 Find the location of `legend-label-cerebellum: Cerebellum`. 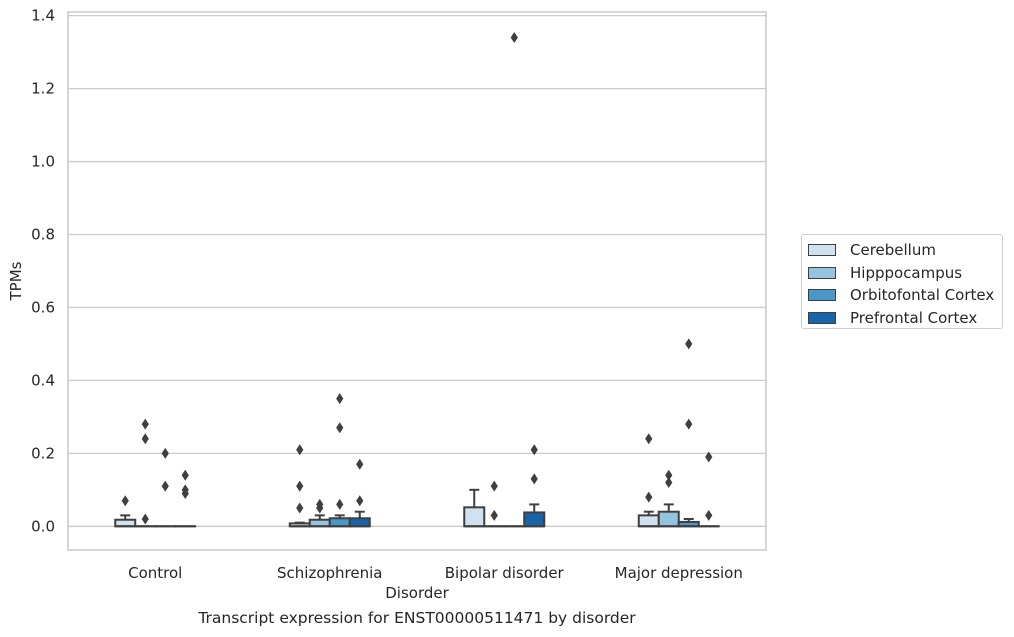

legend-label-cerebellum: Cerebellum is located at coordinates (893, 250).